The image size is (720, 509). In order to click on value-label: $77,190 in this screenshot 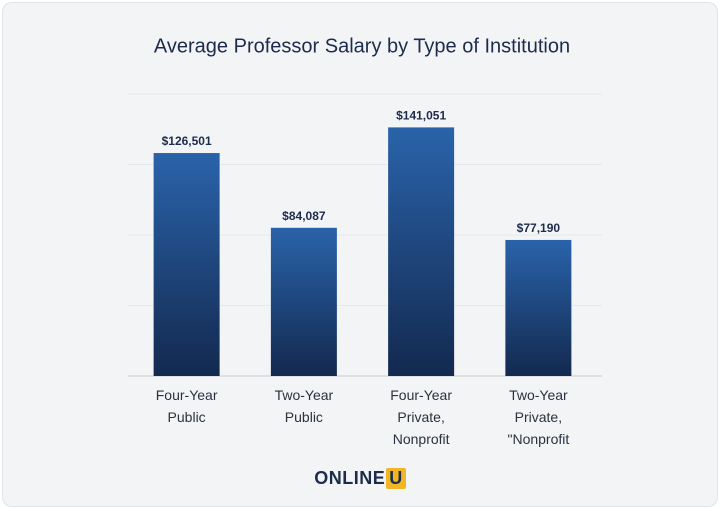, I will do `click(539, 228)`.